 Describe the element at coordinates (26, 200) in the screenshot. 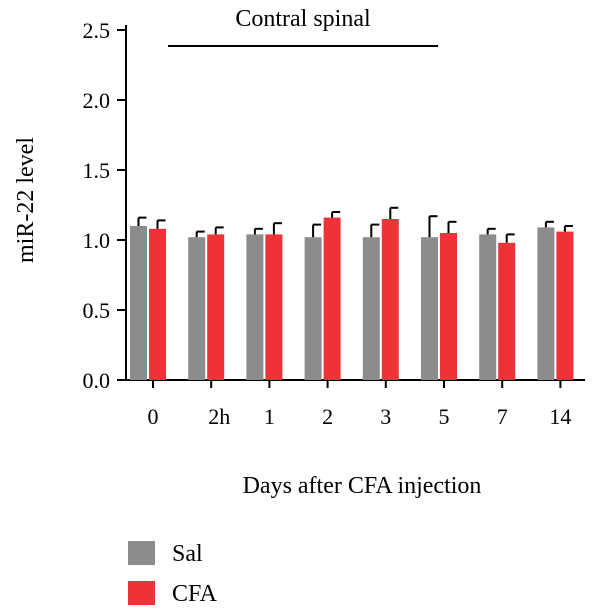

I see `y-axis-label: miR-22 level` at that location.